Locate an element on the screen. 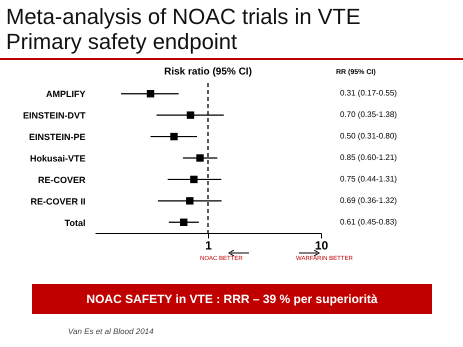 This screenshot has height=347, width=463. x-tick-label: 10 is located at coordinates (321, 245).